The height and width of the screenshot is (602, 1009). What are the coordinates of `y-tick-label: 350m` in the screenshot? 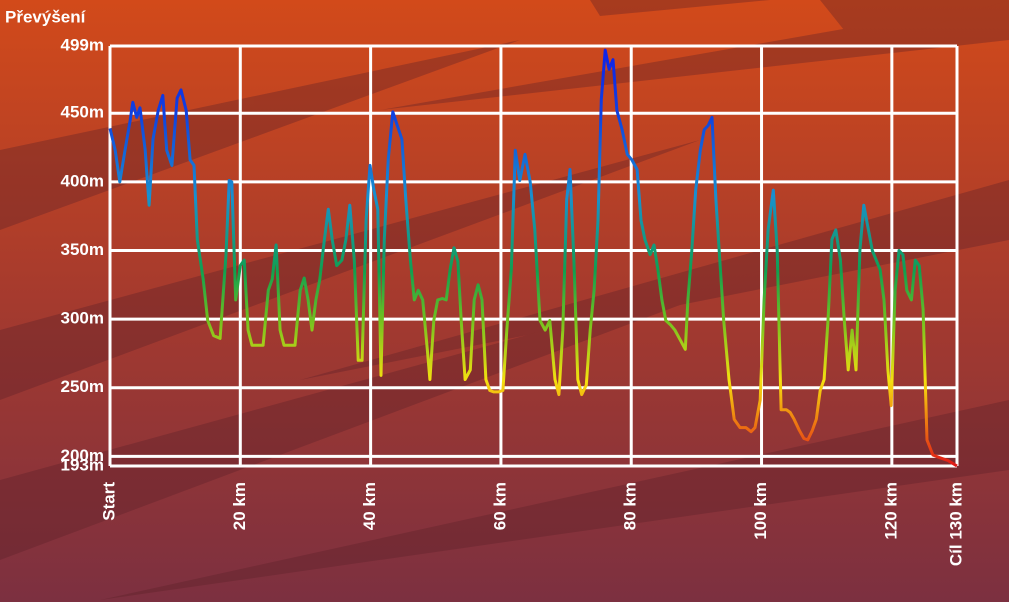 It's located at (82, 249).